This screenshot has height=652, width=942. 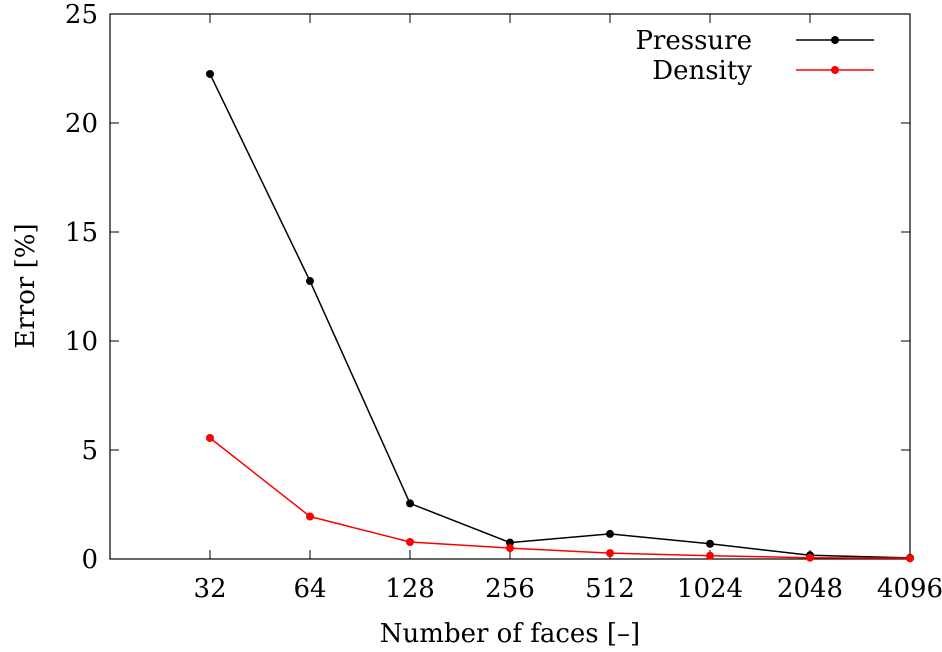 I want to click on y-tick-label: 5, so click(x=89, y=451).